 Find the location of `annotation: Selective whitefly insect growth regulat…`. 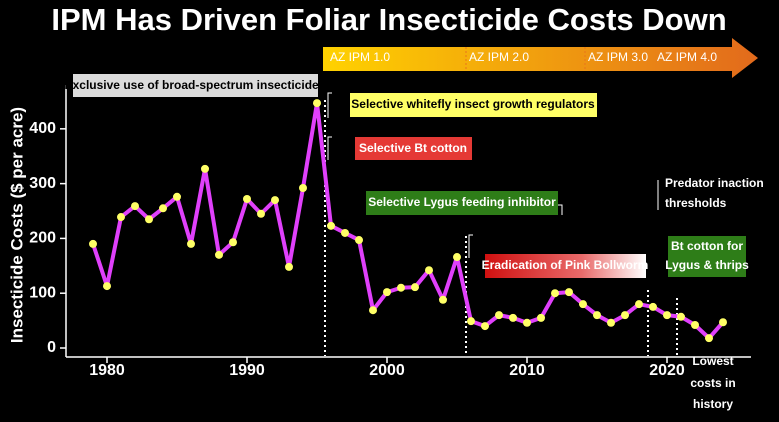

annotation: Selective whitefly insect growth regulat… is located at coordinates (473, 104).